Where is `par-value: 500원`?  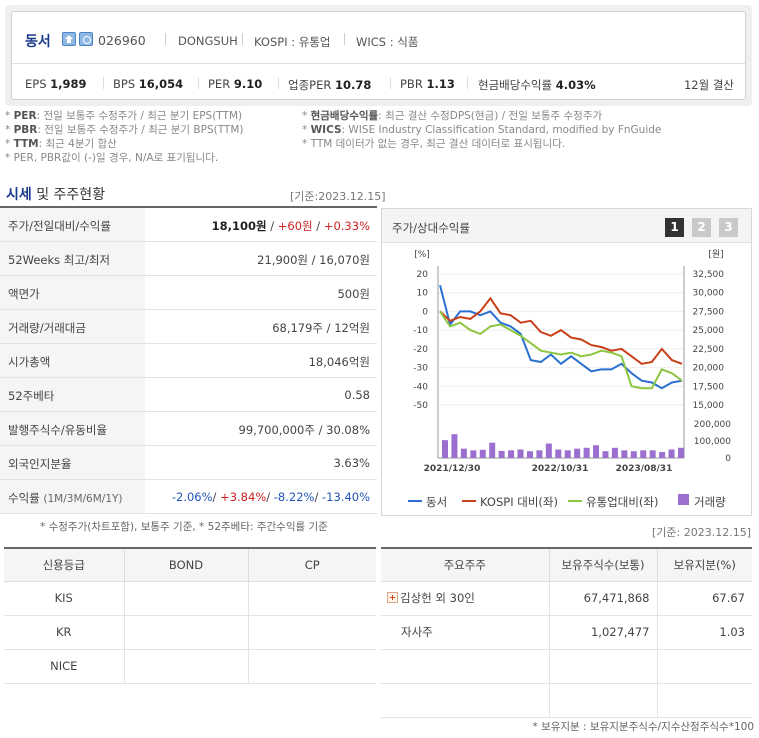 par-value: 500원 is located at coordinates (353, 294).